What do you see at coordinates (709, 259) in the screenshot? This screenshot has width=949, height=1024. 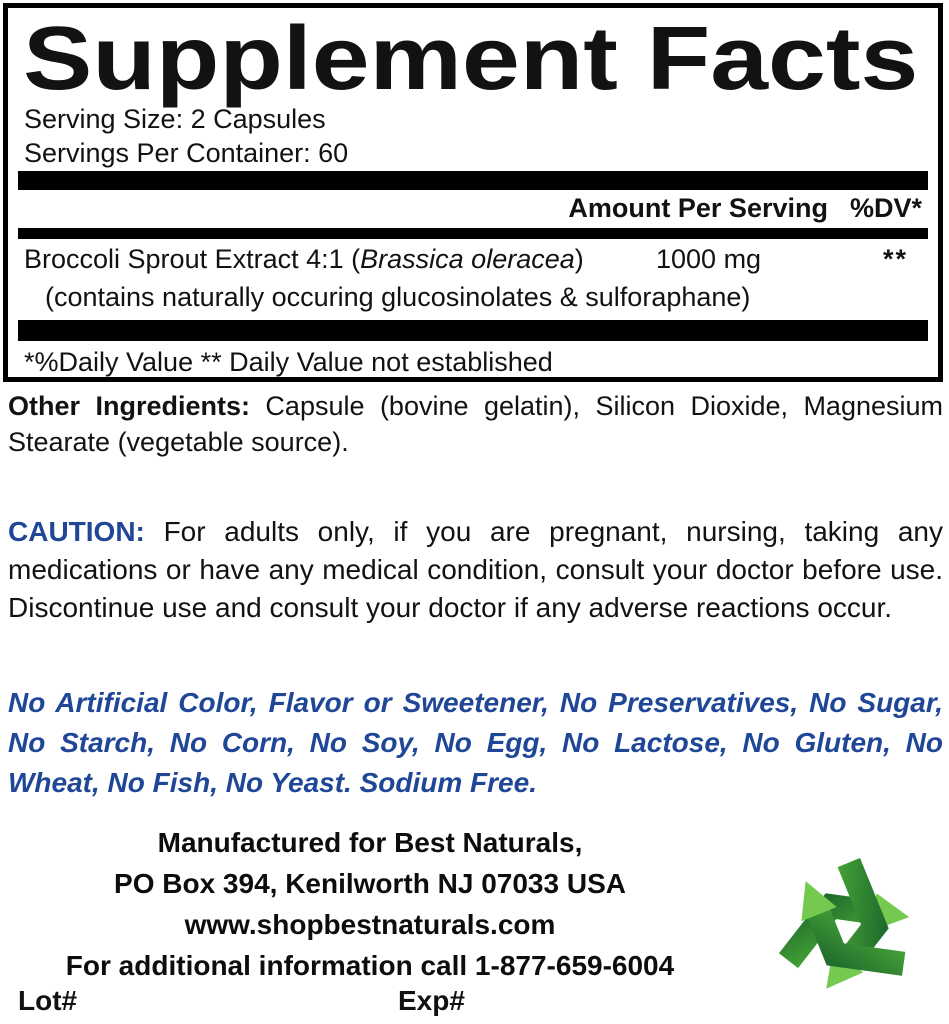 I see `ingredient-amount: 1000 mg` at bounding box center [709, 259].